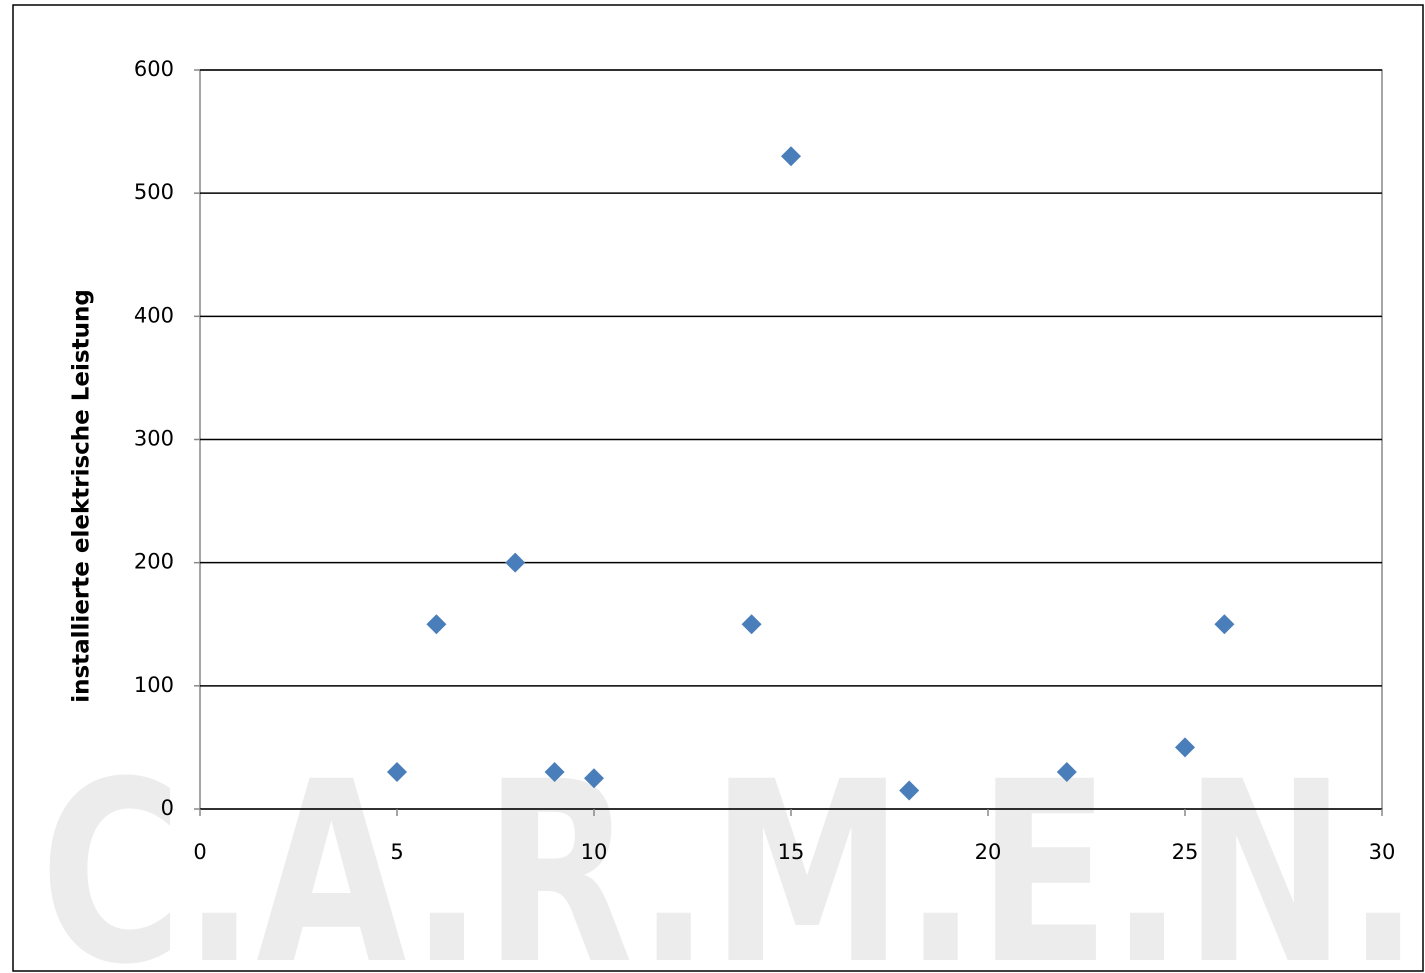  I want to click on x-tick-label: 5, so click(396, 852).